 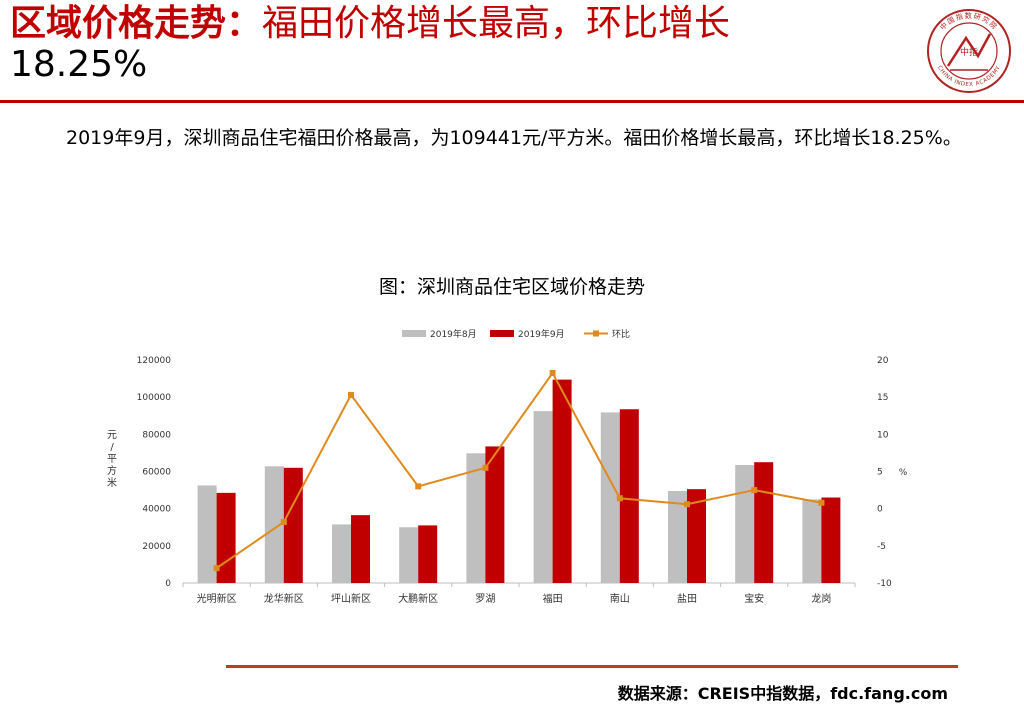 What do you see at coordinates (453, 334) in the screenshot?
I see `legend-label: 2019年8月` at bounding box center [453, 334].